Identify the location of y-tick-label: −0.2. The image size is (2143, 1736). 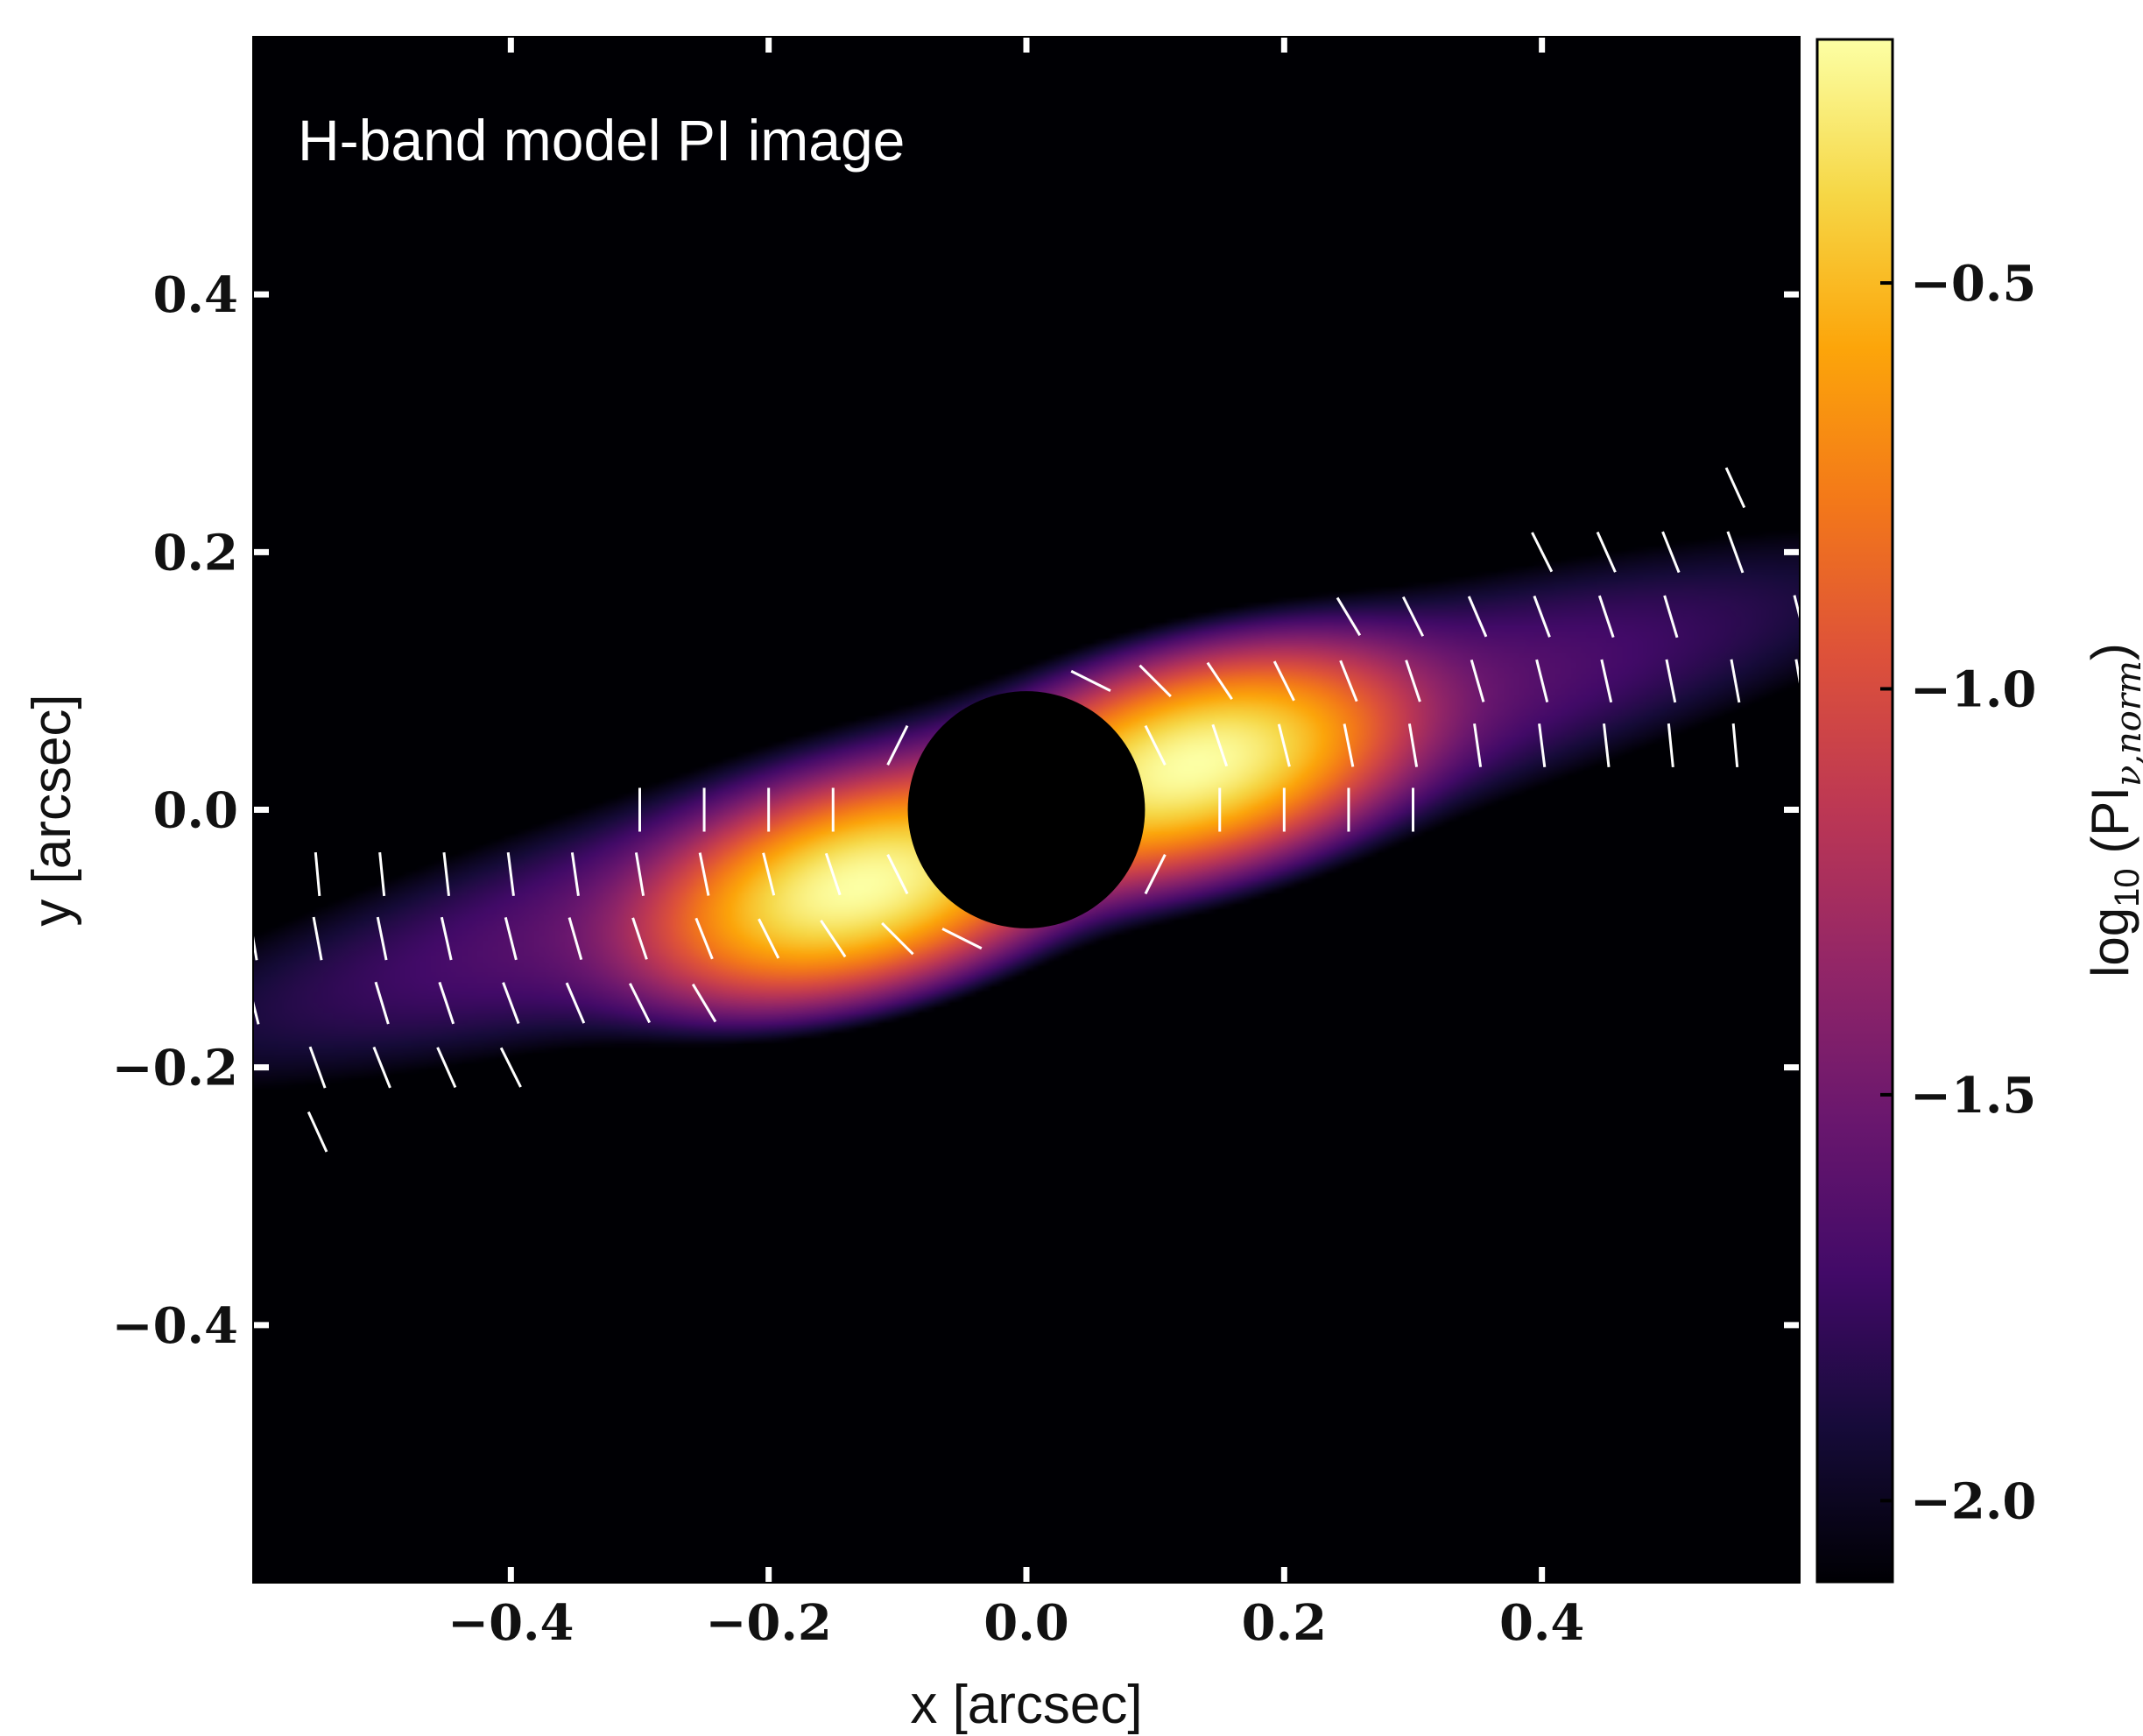
(175, 1068).